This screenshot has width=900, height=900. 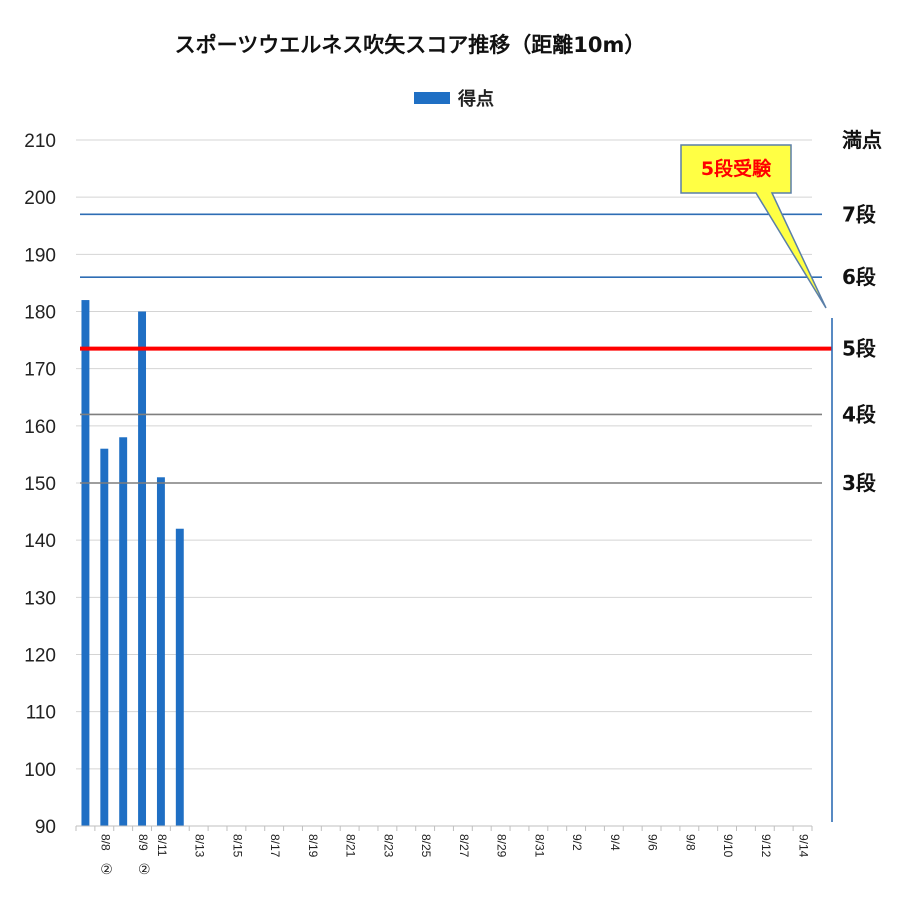 I want to click on x-tick-label: 8/25, so click(x=426, y=846).